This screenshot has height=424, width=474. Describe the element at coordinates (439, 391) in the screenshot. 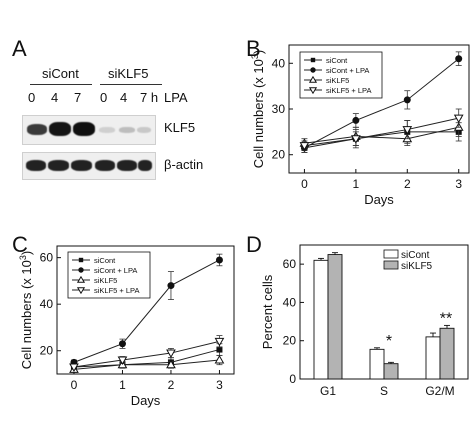

I see `x-tick-label: G2/M` at that location.